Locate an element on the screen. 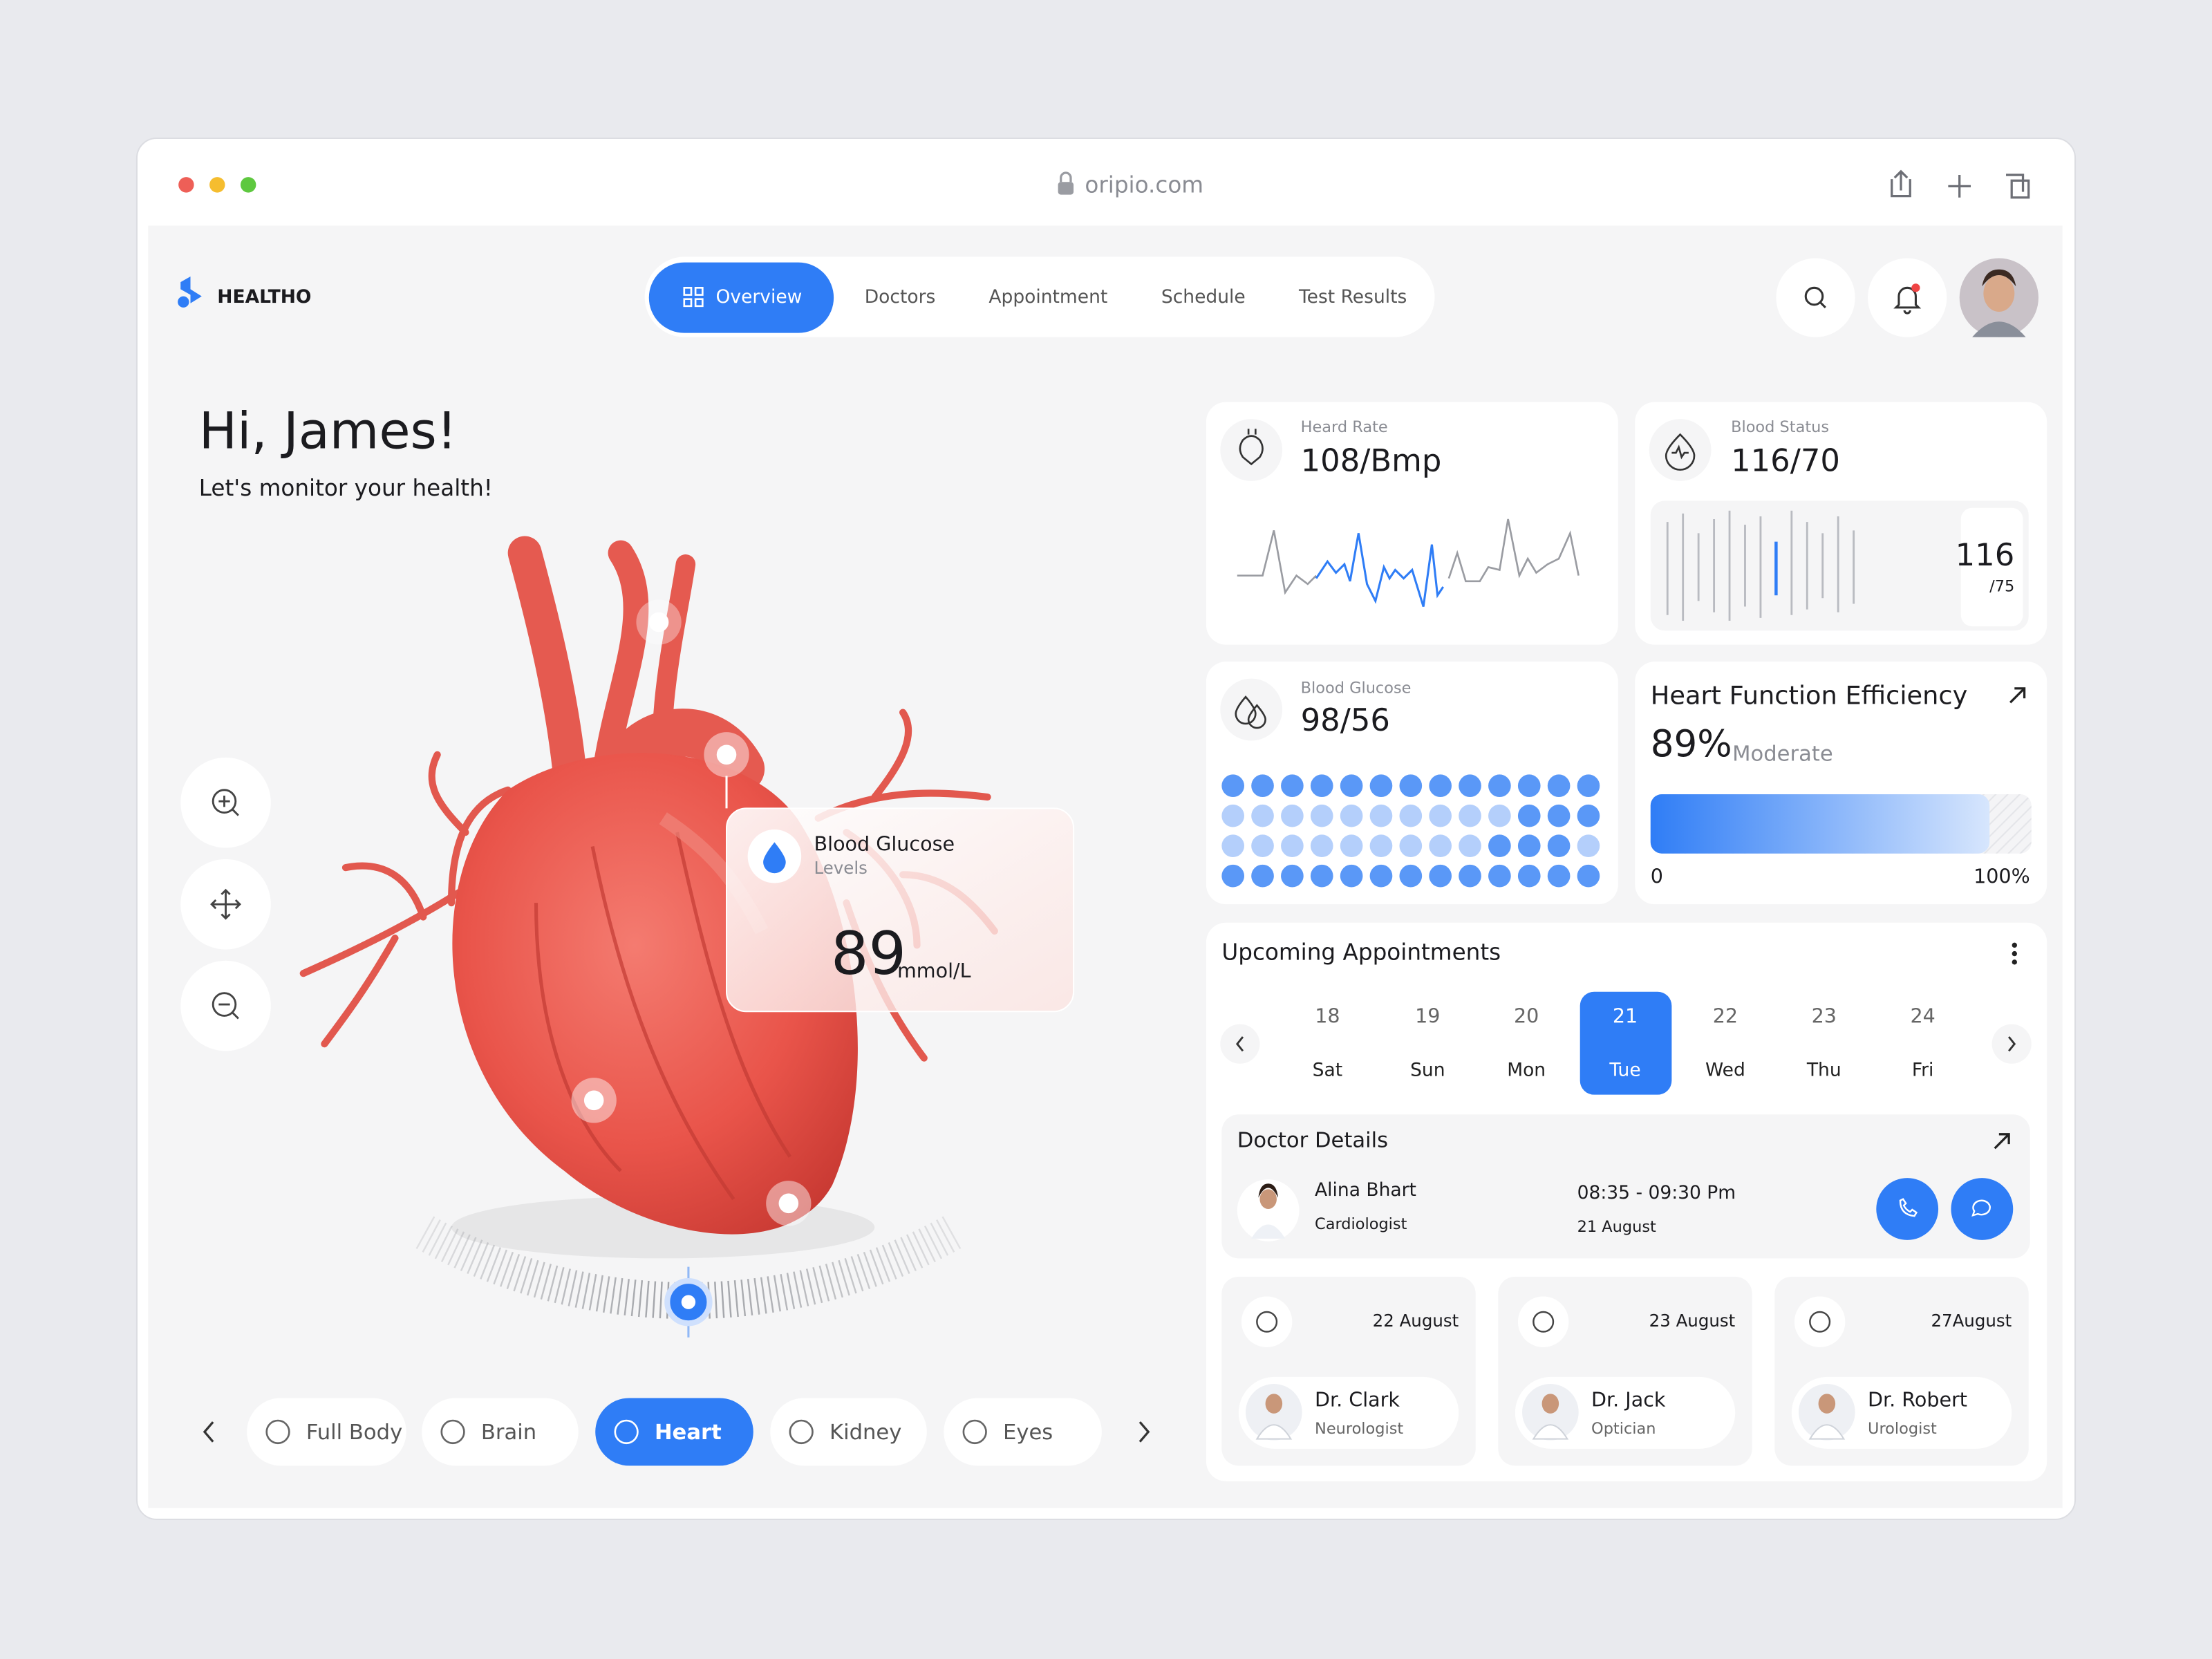 This screenshot has height=1659, width=2212. day-date: 21 is located at coordinates (1625, 1016).